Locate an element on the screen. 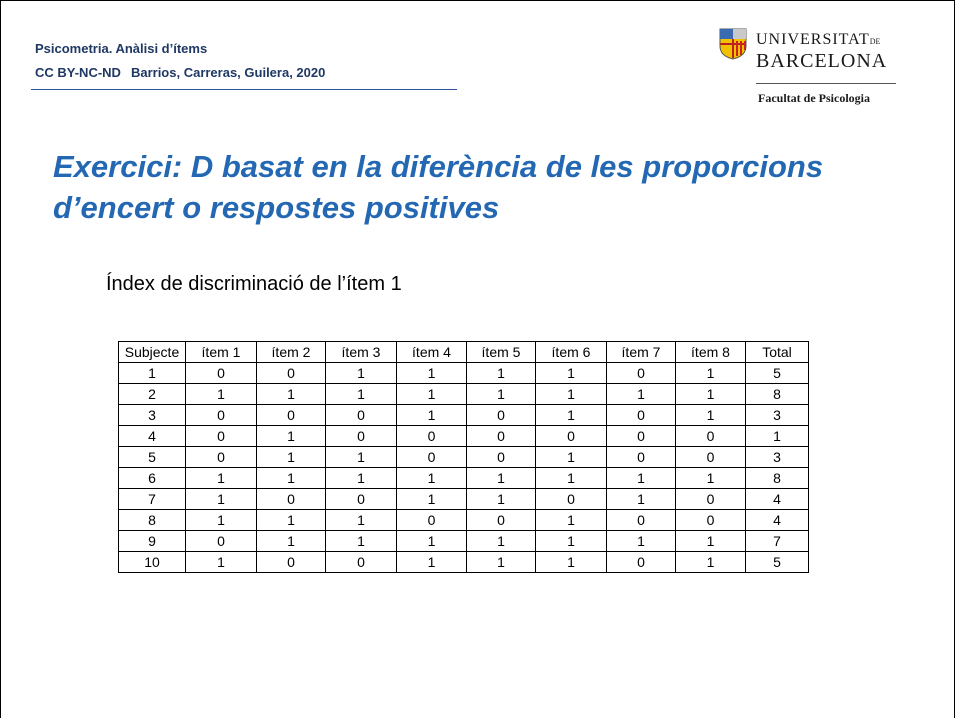  table-row: 10 1 0 0 1 1 1 0 1 5 is located at coordinates (463, 562).